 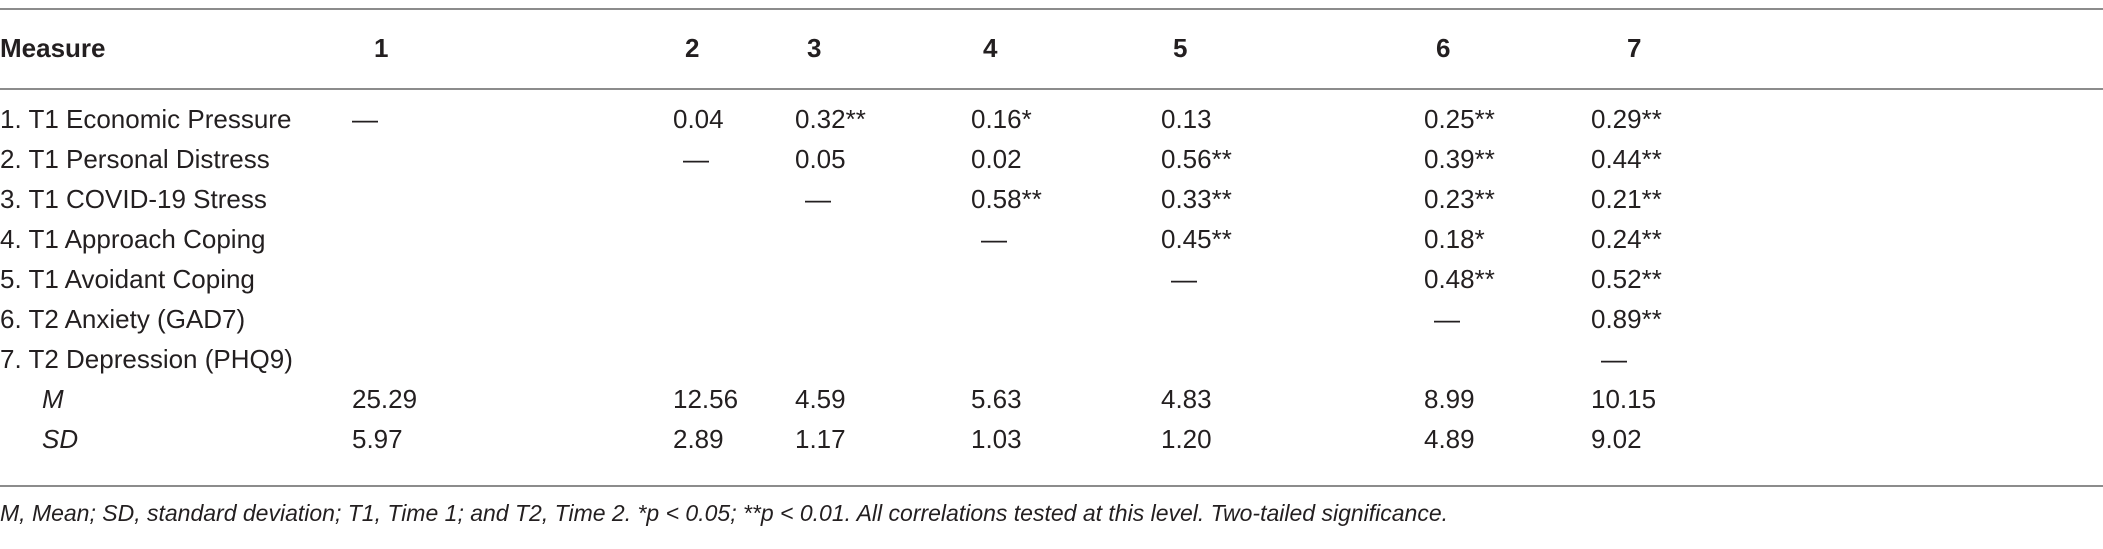 I want to click on table-cell: 0.89**, so click(x=1626, y=318).